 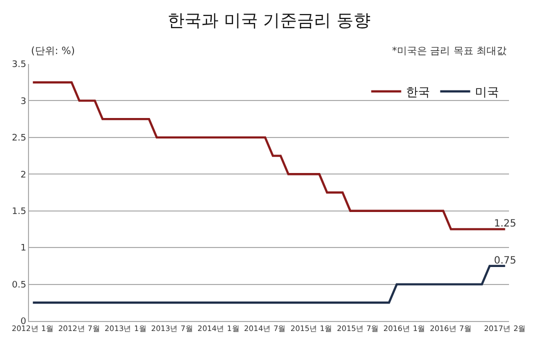 I want to click on legend-label: 미국, so click(x=487, y=92).